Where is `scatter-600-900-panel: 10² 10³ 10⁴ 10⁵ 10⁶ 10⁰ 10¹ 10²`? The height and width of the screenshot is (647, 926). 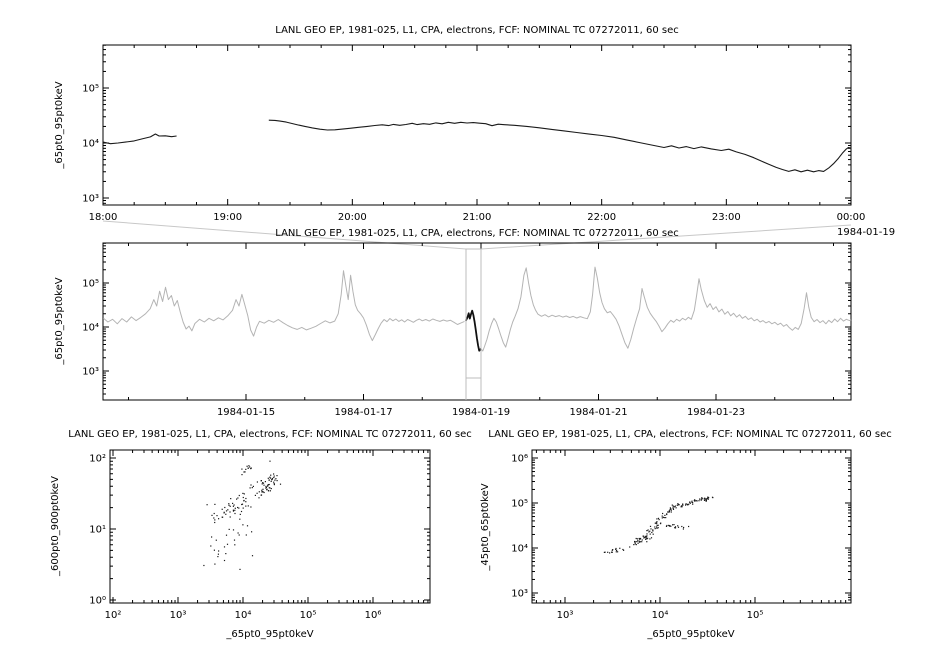
scatter-600-900-panel: 10² 10³ 10⁴ 10⁵ 10⁶ 10⁰ 10¹ 10² is located at coordinates (260, 535).